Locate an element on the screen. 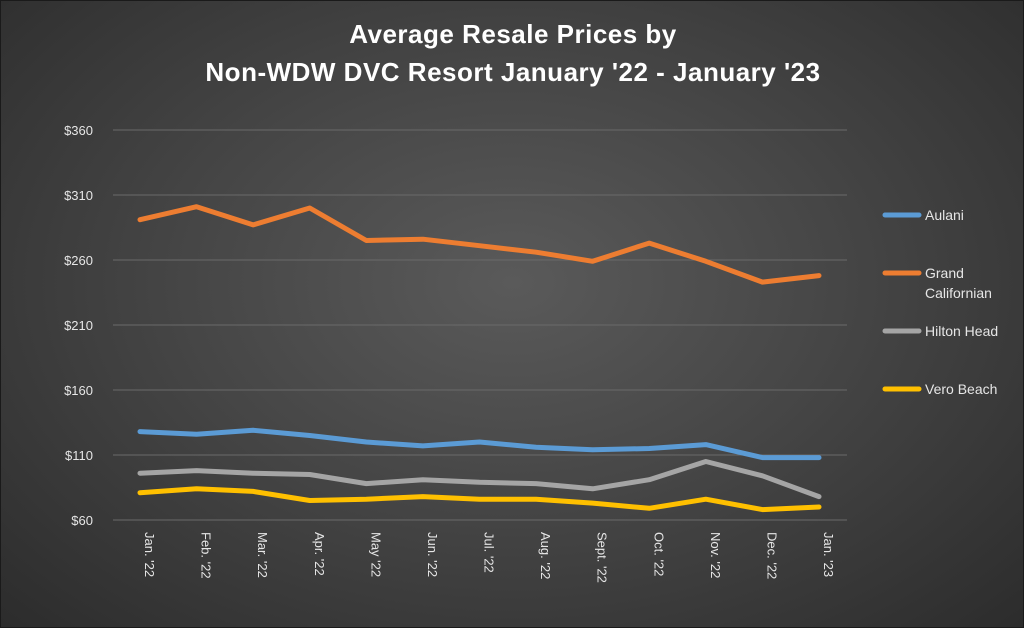 The image size is (1024, 629). legend-label: Hilton Head is located at coordinates (961, 331).